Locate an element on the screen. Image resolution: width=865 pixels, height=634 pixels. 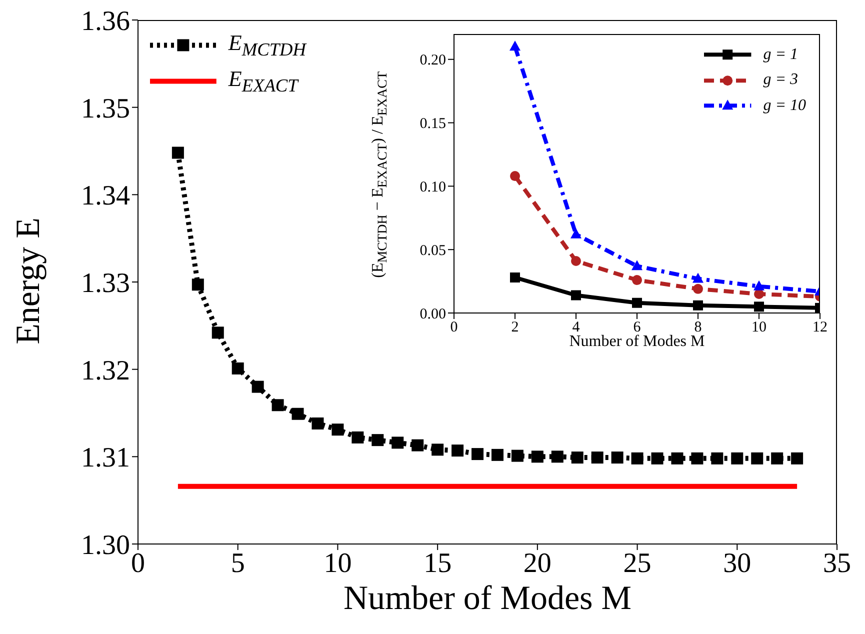
y-tick-label: 1.31 is located at coordinates (105, 458).